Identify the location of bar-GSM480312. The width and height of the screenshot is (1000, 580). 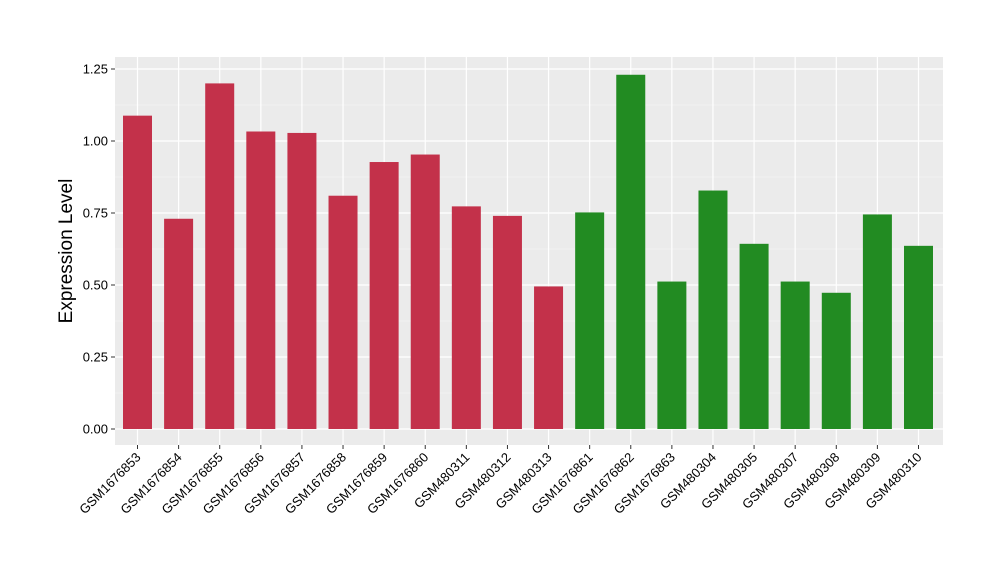
(507, 322).